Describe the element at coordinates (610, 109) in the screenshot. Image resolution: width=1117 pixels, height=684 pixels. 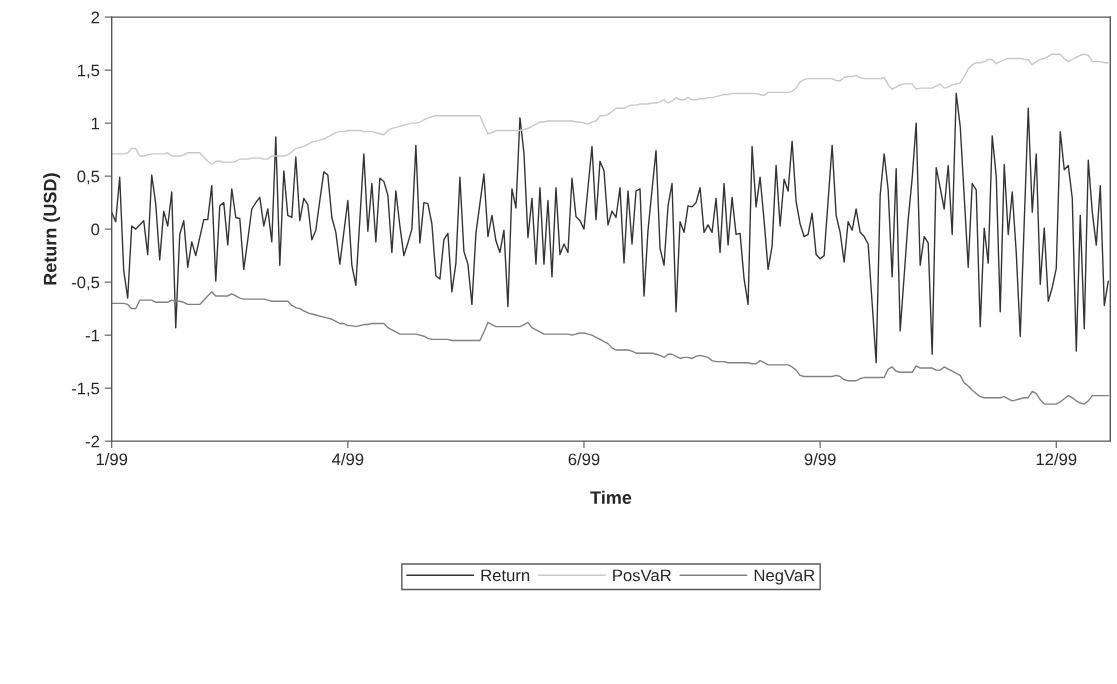
I see `line-series` at that location.